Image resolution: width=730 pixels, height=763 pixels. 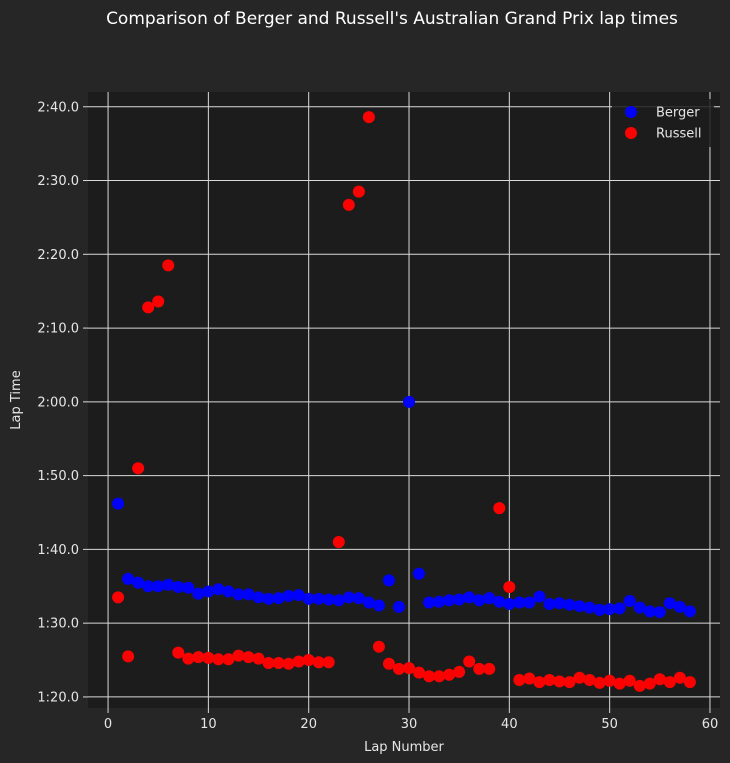 I want to click on chart-legend: Berger Russell, so click(x=663, y=123).